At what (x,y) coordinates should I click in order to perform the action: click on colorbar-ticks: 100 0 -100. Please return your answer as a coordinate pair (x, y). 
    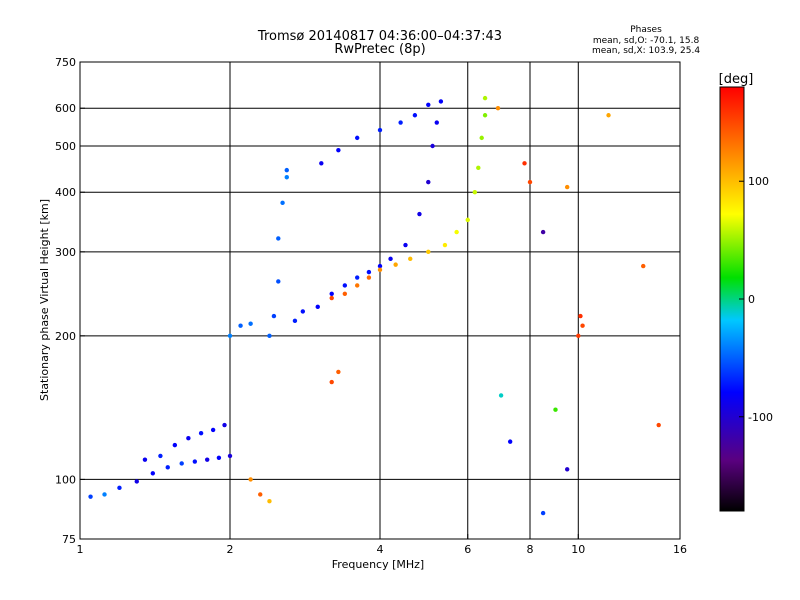
    Looking at the image, I should click on (756, 299).